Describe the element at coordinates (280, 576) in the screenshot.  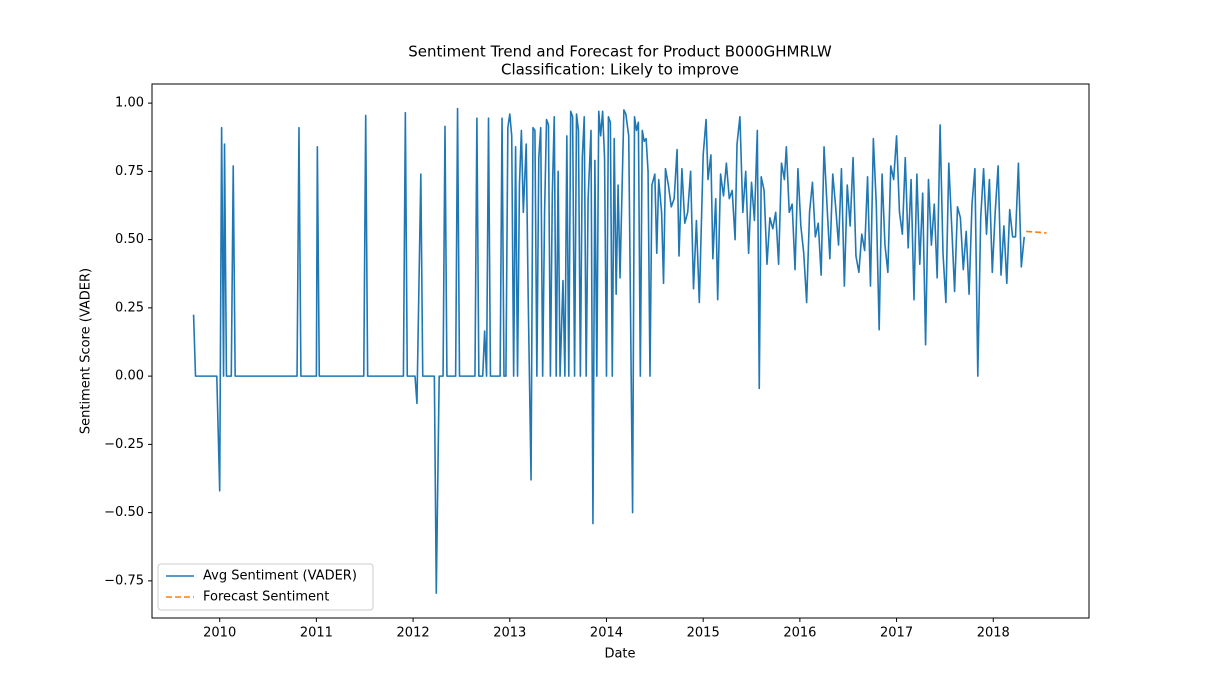
I see `legend-label: Avg Sentiment (VADER)` at that location.